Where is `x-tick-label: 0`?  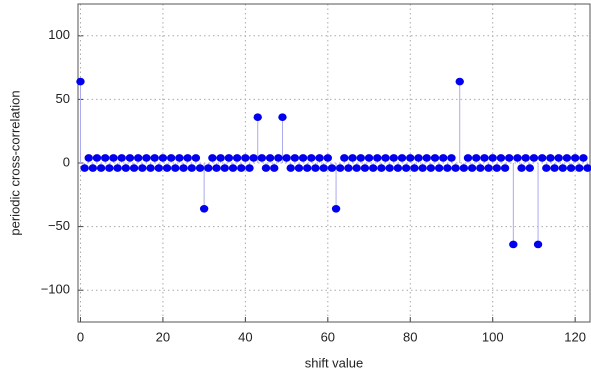 x-tick-label: 0 is located at coordinates (80, 336).